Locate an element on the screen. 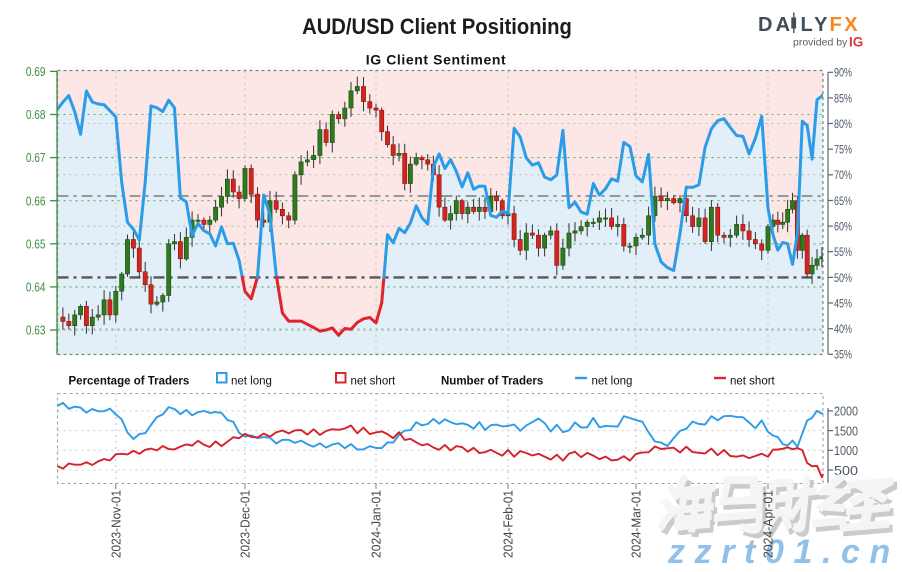  svg-text: 65% is located at coordinates (843, 201).